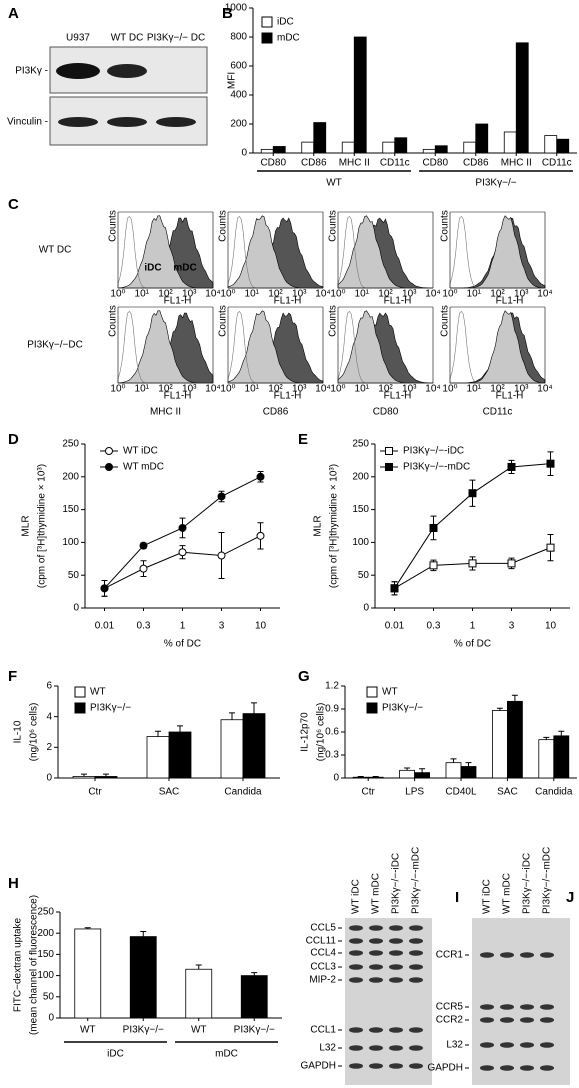 The height and width of the screenshot is (1088, 579). I want to click on x-tick-label: PI3Kγ−/−, so click(254, 1030).